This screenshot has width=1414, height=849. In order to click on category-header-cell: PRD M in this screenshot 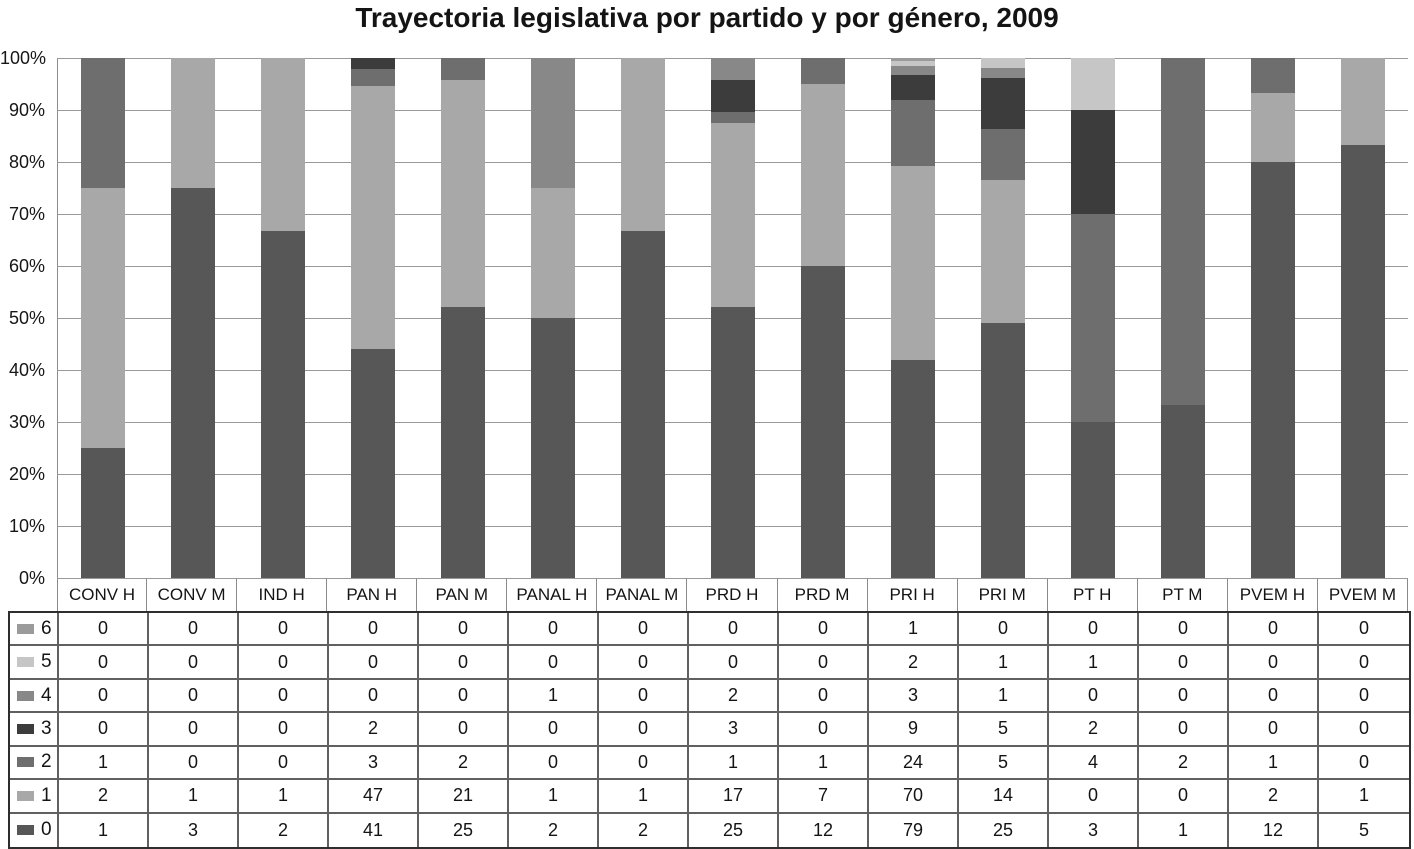, I will do `click(823, 595)`.